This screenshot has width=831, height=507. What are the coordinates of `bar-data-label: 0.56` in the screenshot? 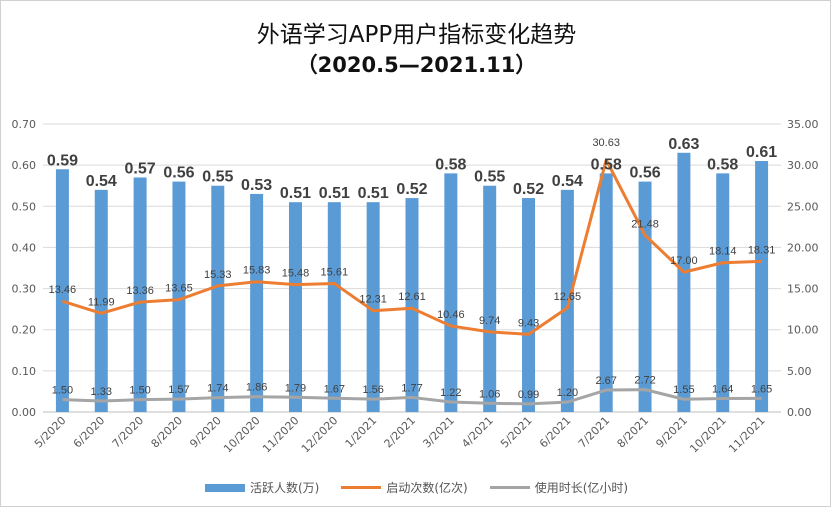 It's located at (644, 173).